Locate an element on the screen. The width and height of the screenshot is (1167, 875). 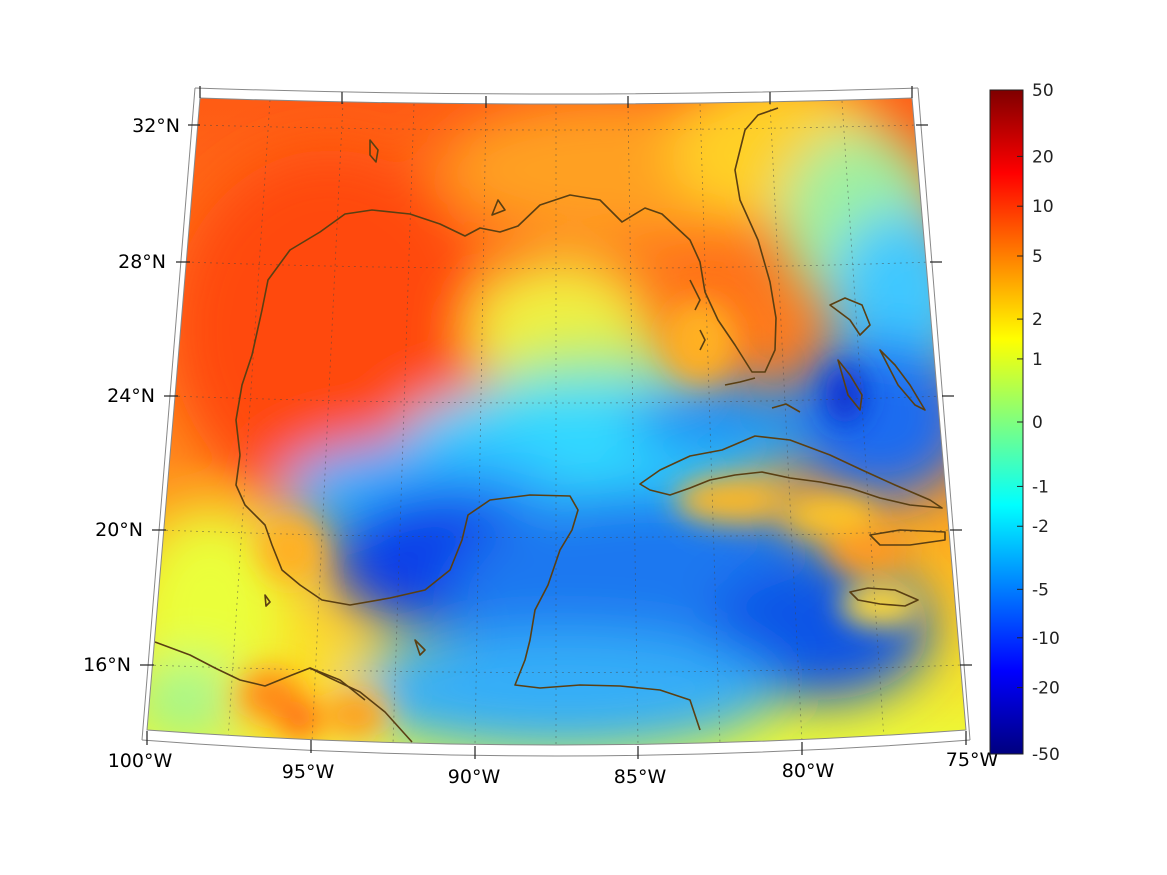
colorbar-tick-label: -2 is located at coordinates (1040, 527).